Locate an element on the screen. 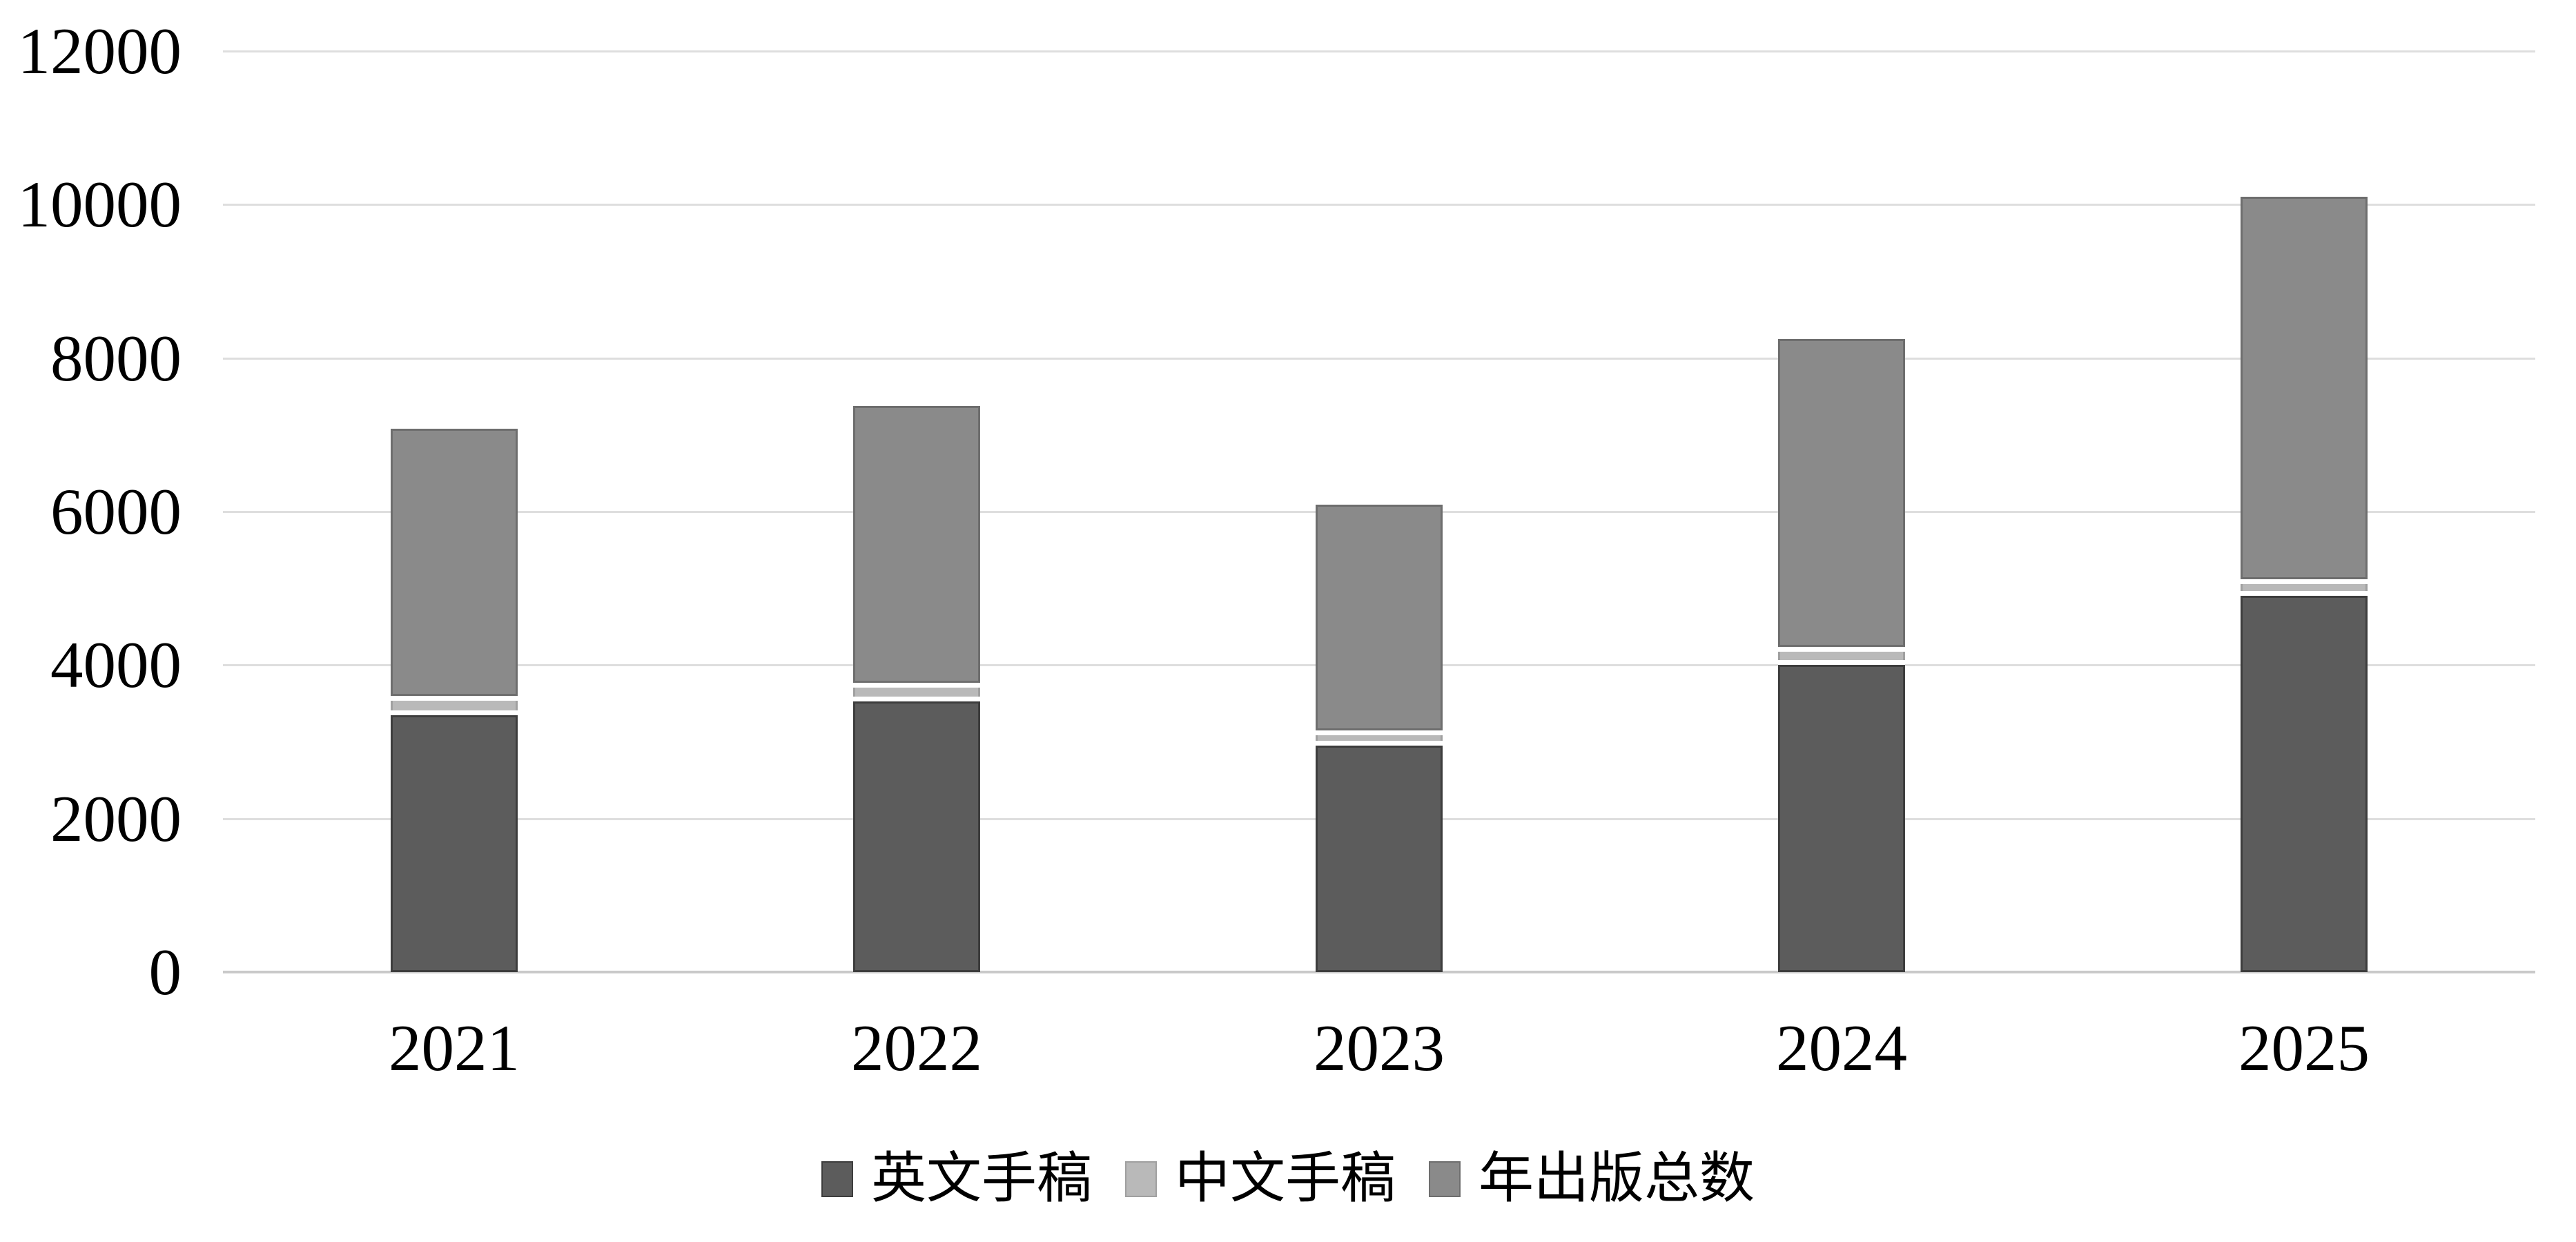 This screenshot has height=1242, width=2576. legend-item: 英文手稿 is located at coordinates (956, 1179).